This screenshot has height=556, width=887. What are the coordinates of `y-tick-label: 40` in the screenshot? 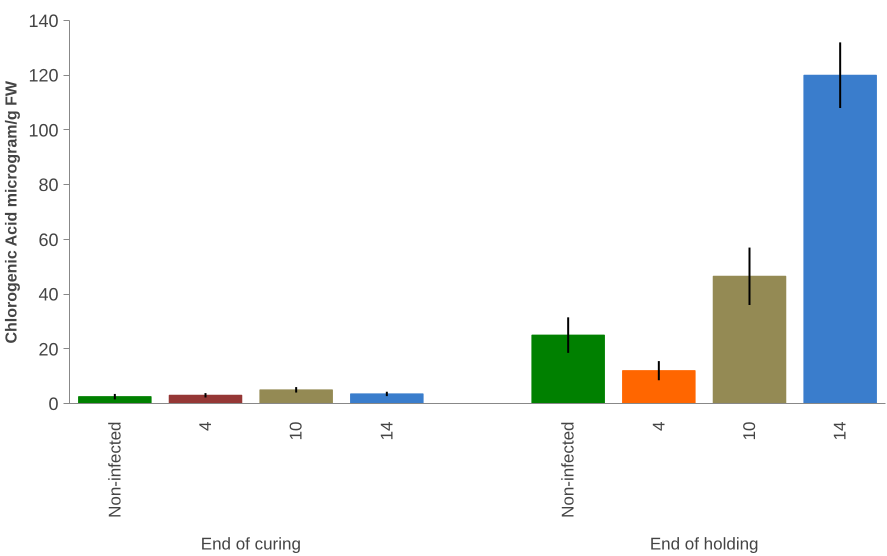 It's located at (48, 294).